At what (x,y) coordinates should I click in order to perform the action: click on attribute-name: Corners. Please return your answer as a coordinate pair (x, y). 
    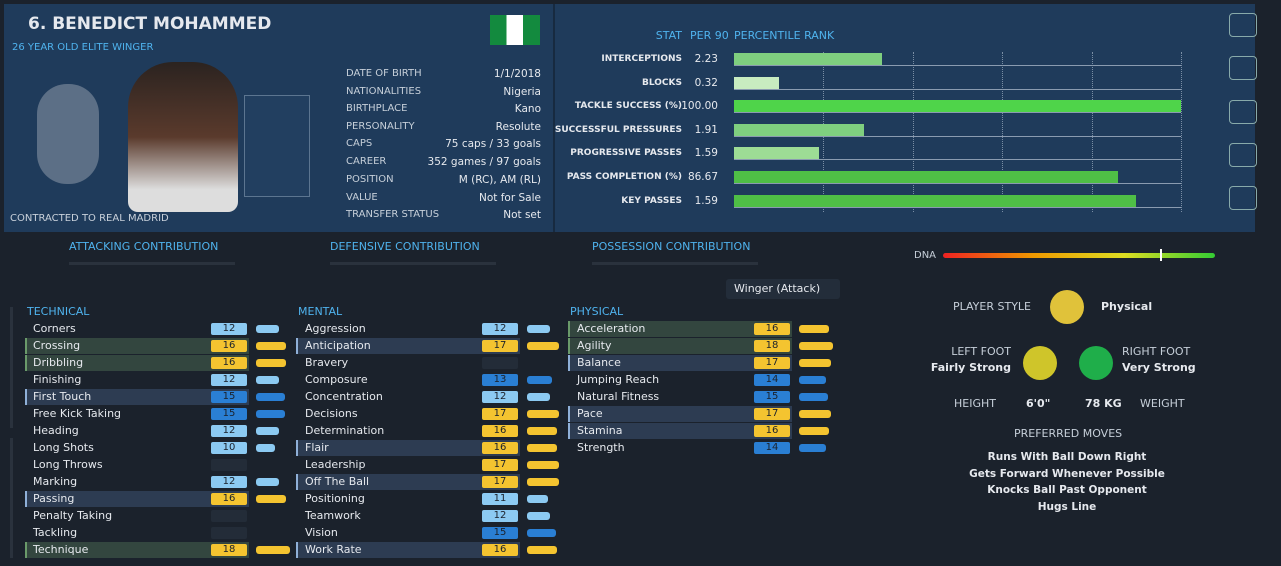
    Looking at the image, I should click on (54, 328).